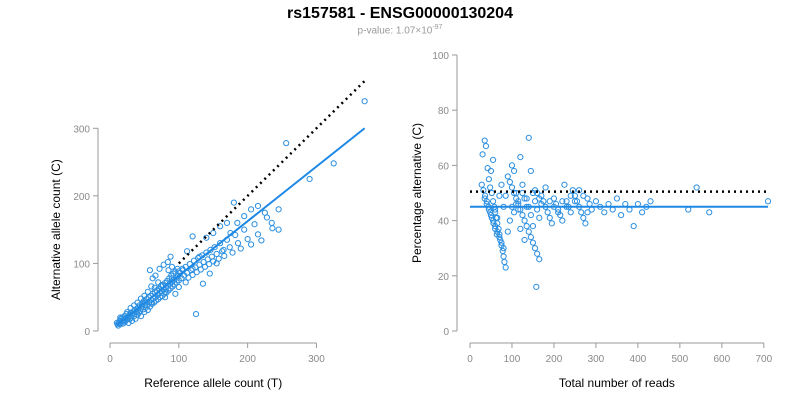  I want to click on panel2-y-tick-label: 60, so click(444, 166).